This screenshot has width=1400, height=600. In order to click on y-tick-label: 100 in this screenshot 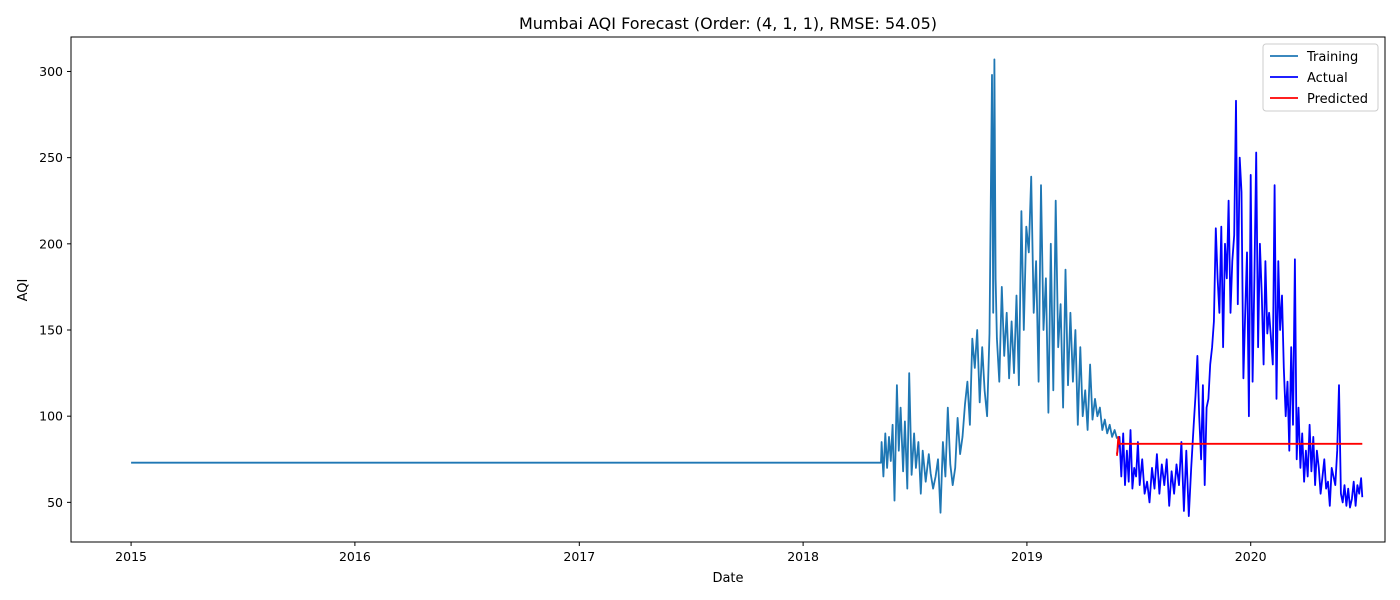, I will do `click(51, 416)`.